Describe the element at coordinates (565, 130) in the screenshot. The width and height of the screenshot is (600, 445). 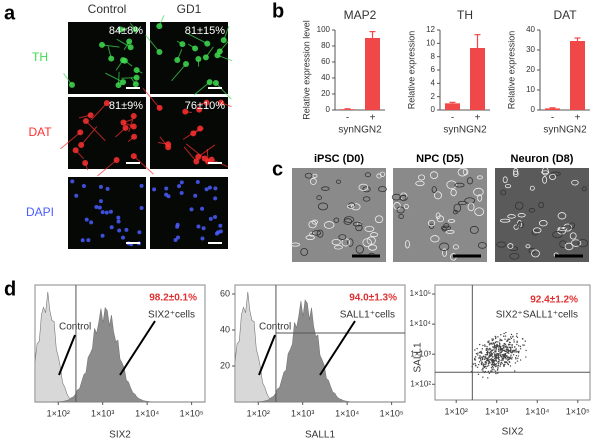
I see `x-axis-label: synNGN2` at that location.